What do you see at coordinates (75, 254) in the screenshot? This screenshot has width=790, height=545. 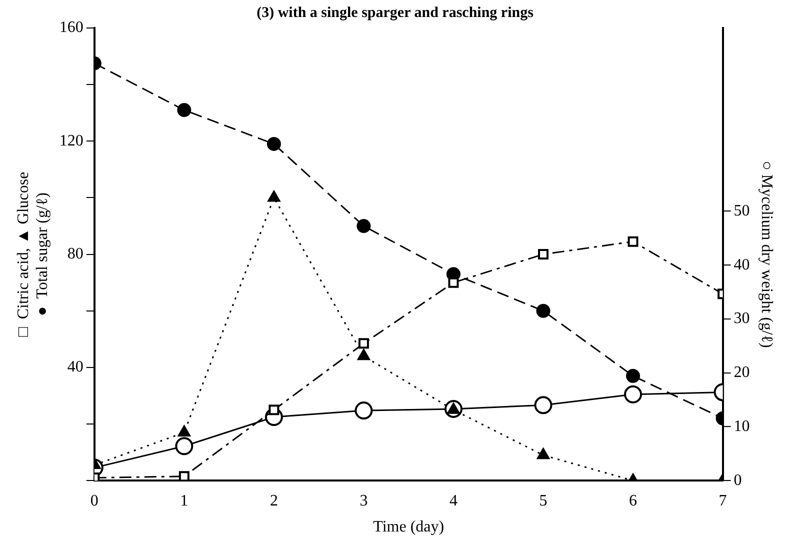 I see `y-tick-label: 80` at bounding box center [75, 254].